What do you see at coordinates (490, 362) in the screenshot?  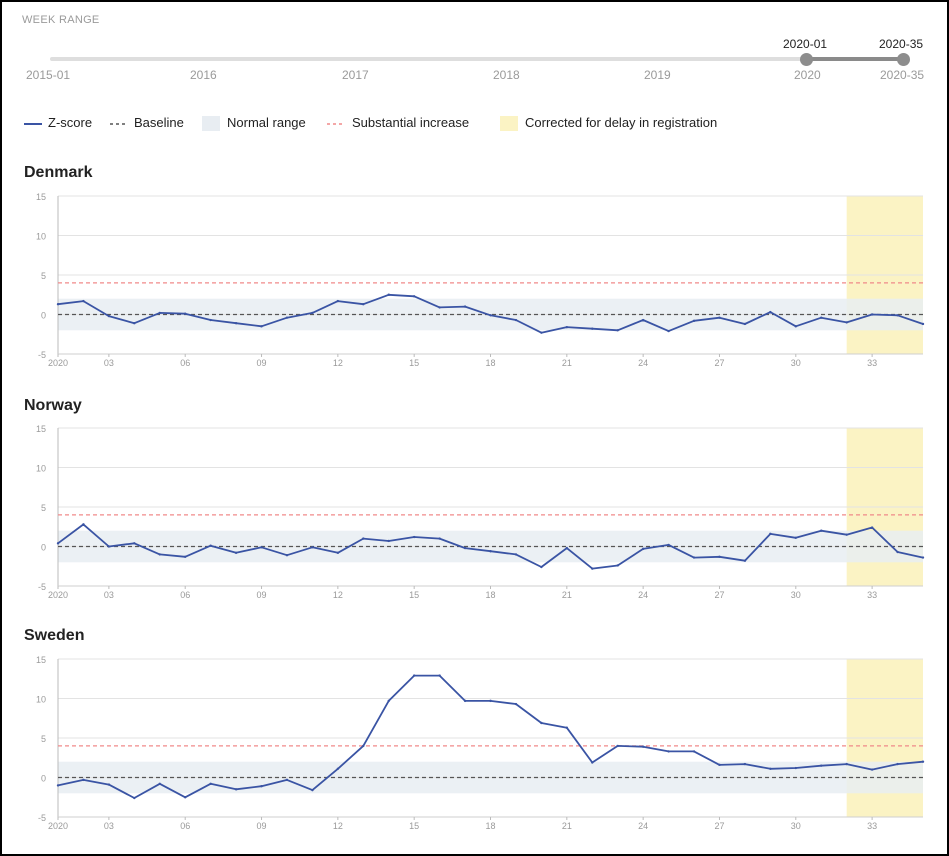 I see `x-tick-label: 18` at bounding box center [490, 362].